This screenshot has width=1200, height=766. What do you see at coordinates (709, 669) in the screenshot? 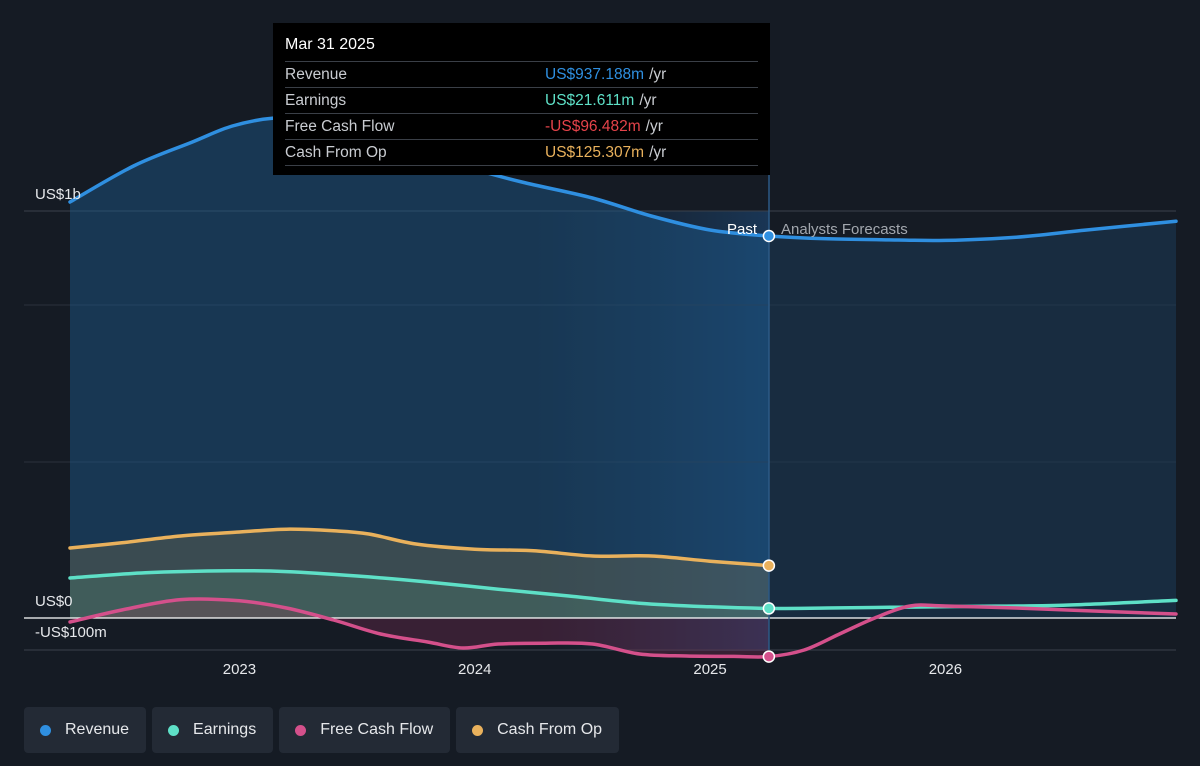
I see `x-tick-2025: 2025` at bounding box center [709, 669].